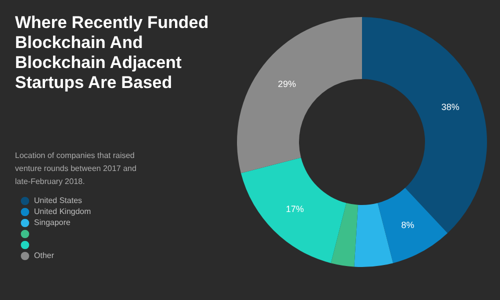  I want to click on data-label: 17%, so click(295, 209).